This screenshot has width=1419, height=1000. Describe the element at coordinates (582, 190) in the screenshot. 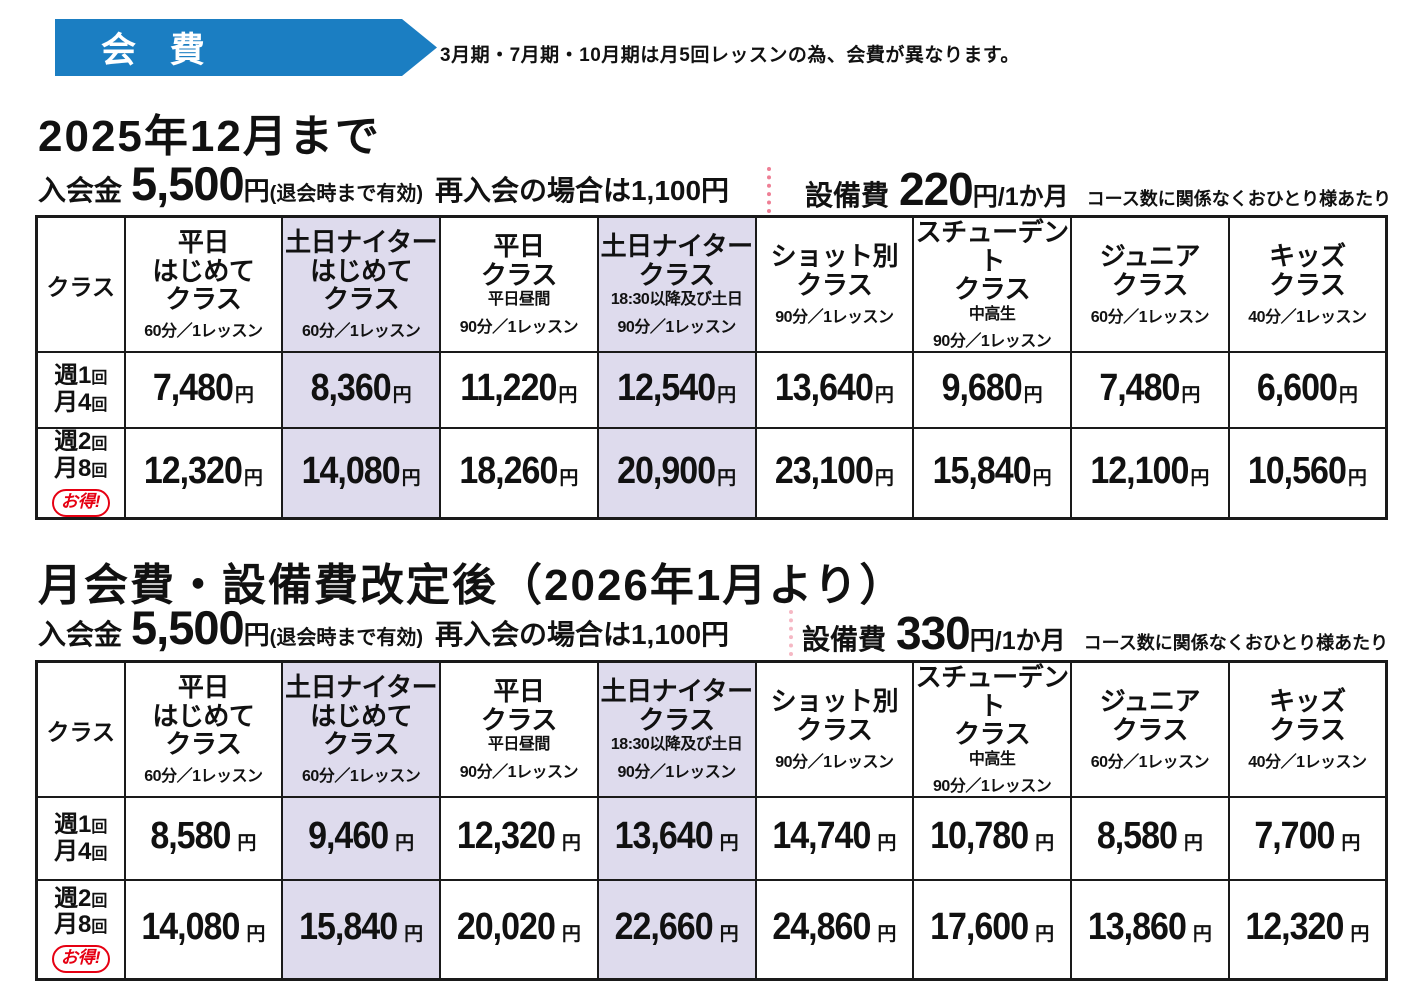

I see `rejoin-fee-text: 再入会の場合は1,100円` at that location.